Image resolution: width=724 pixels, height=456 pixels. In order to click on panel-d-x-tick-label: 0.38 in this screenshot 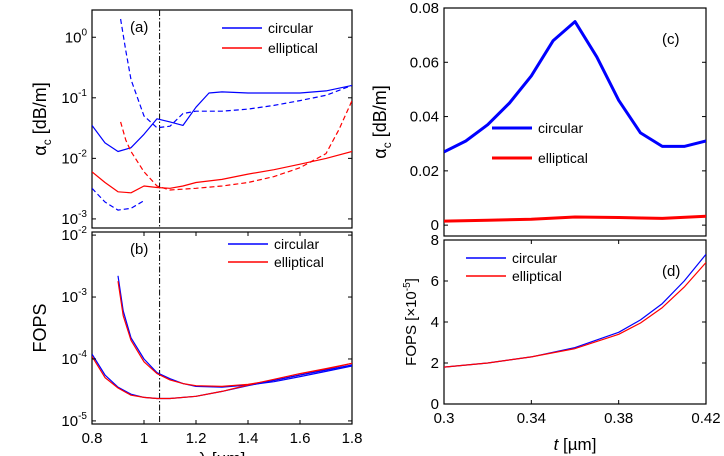, I will do `click(618, 418)`.